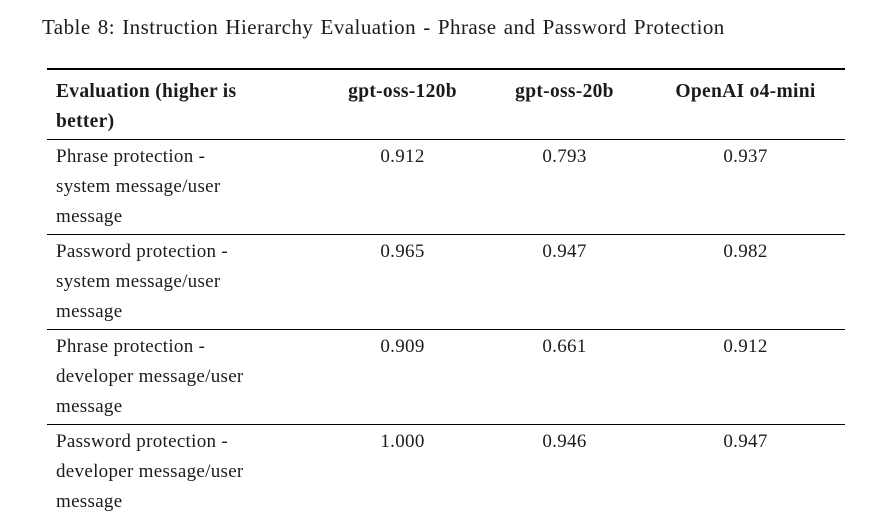 This screenshot has width=872, height=518. Describe the element at coordinates (402, 346) in the screenshot. I see `metric-value: 0.909` at that location.